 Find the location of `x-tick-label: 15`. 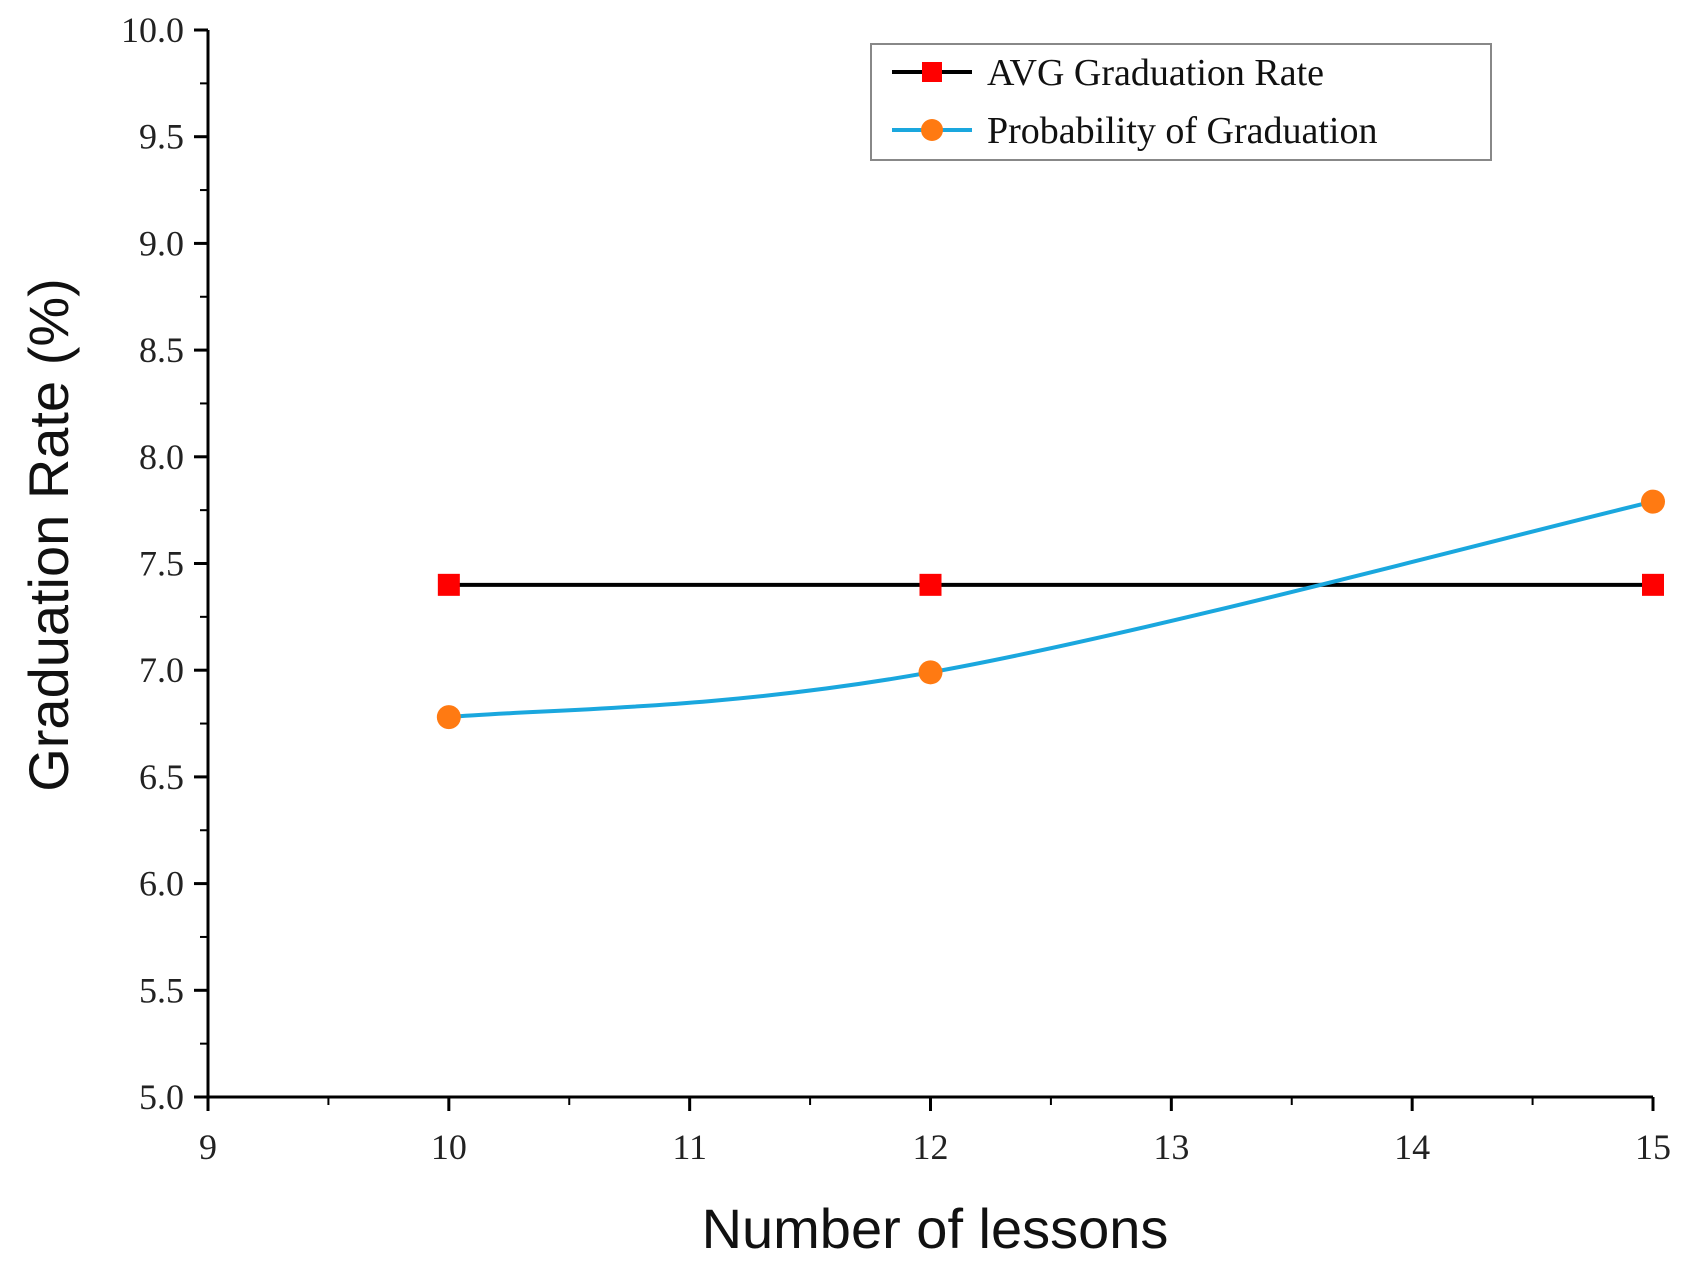

x-tick-label: 15 is located at coordinates (1653, 1147).